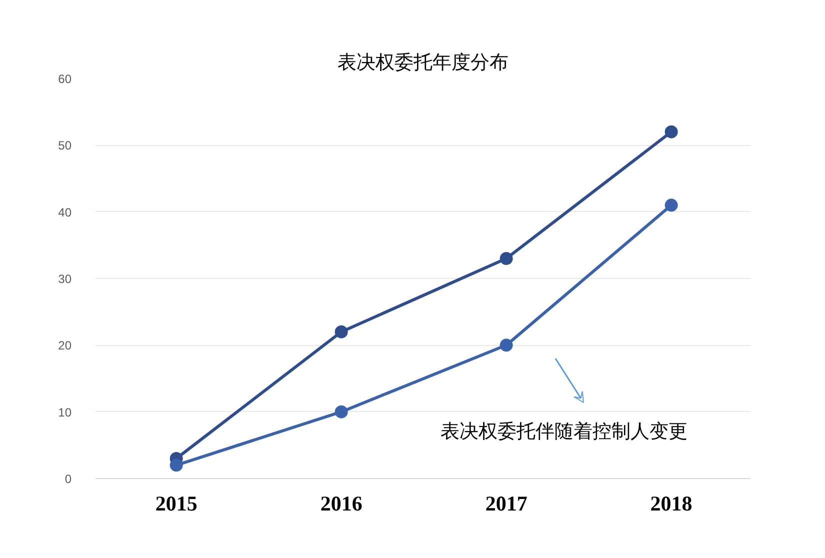 The image size is (825, 558). What do you see at coordinates (506, 504) in the screenshot?
I see `x-tick-label: 2017` at bounding box center [506, 504].